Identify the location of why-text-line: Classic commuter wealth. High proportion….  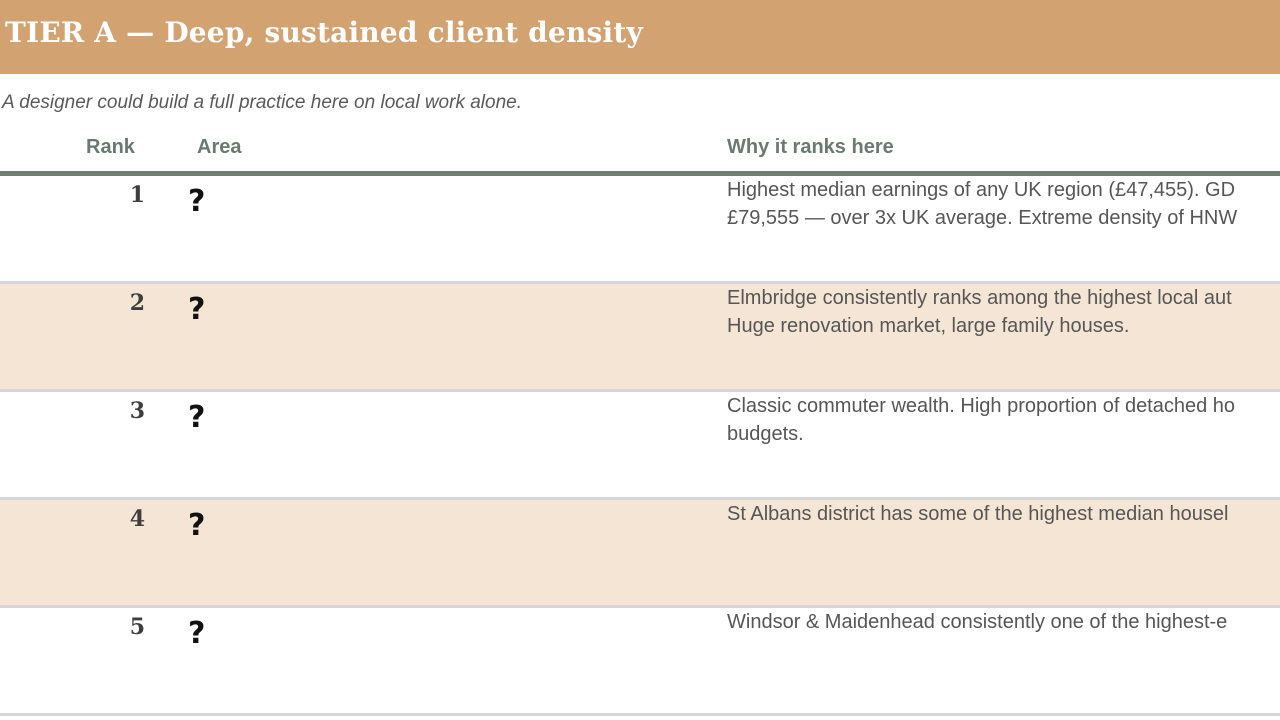
(981, 406).